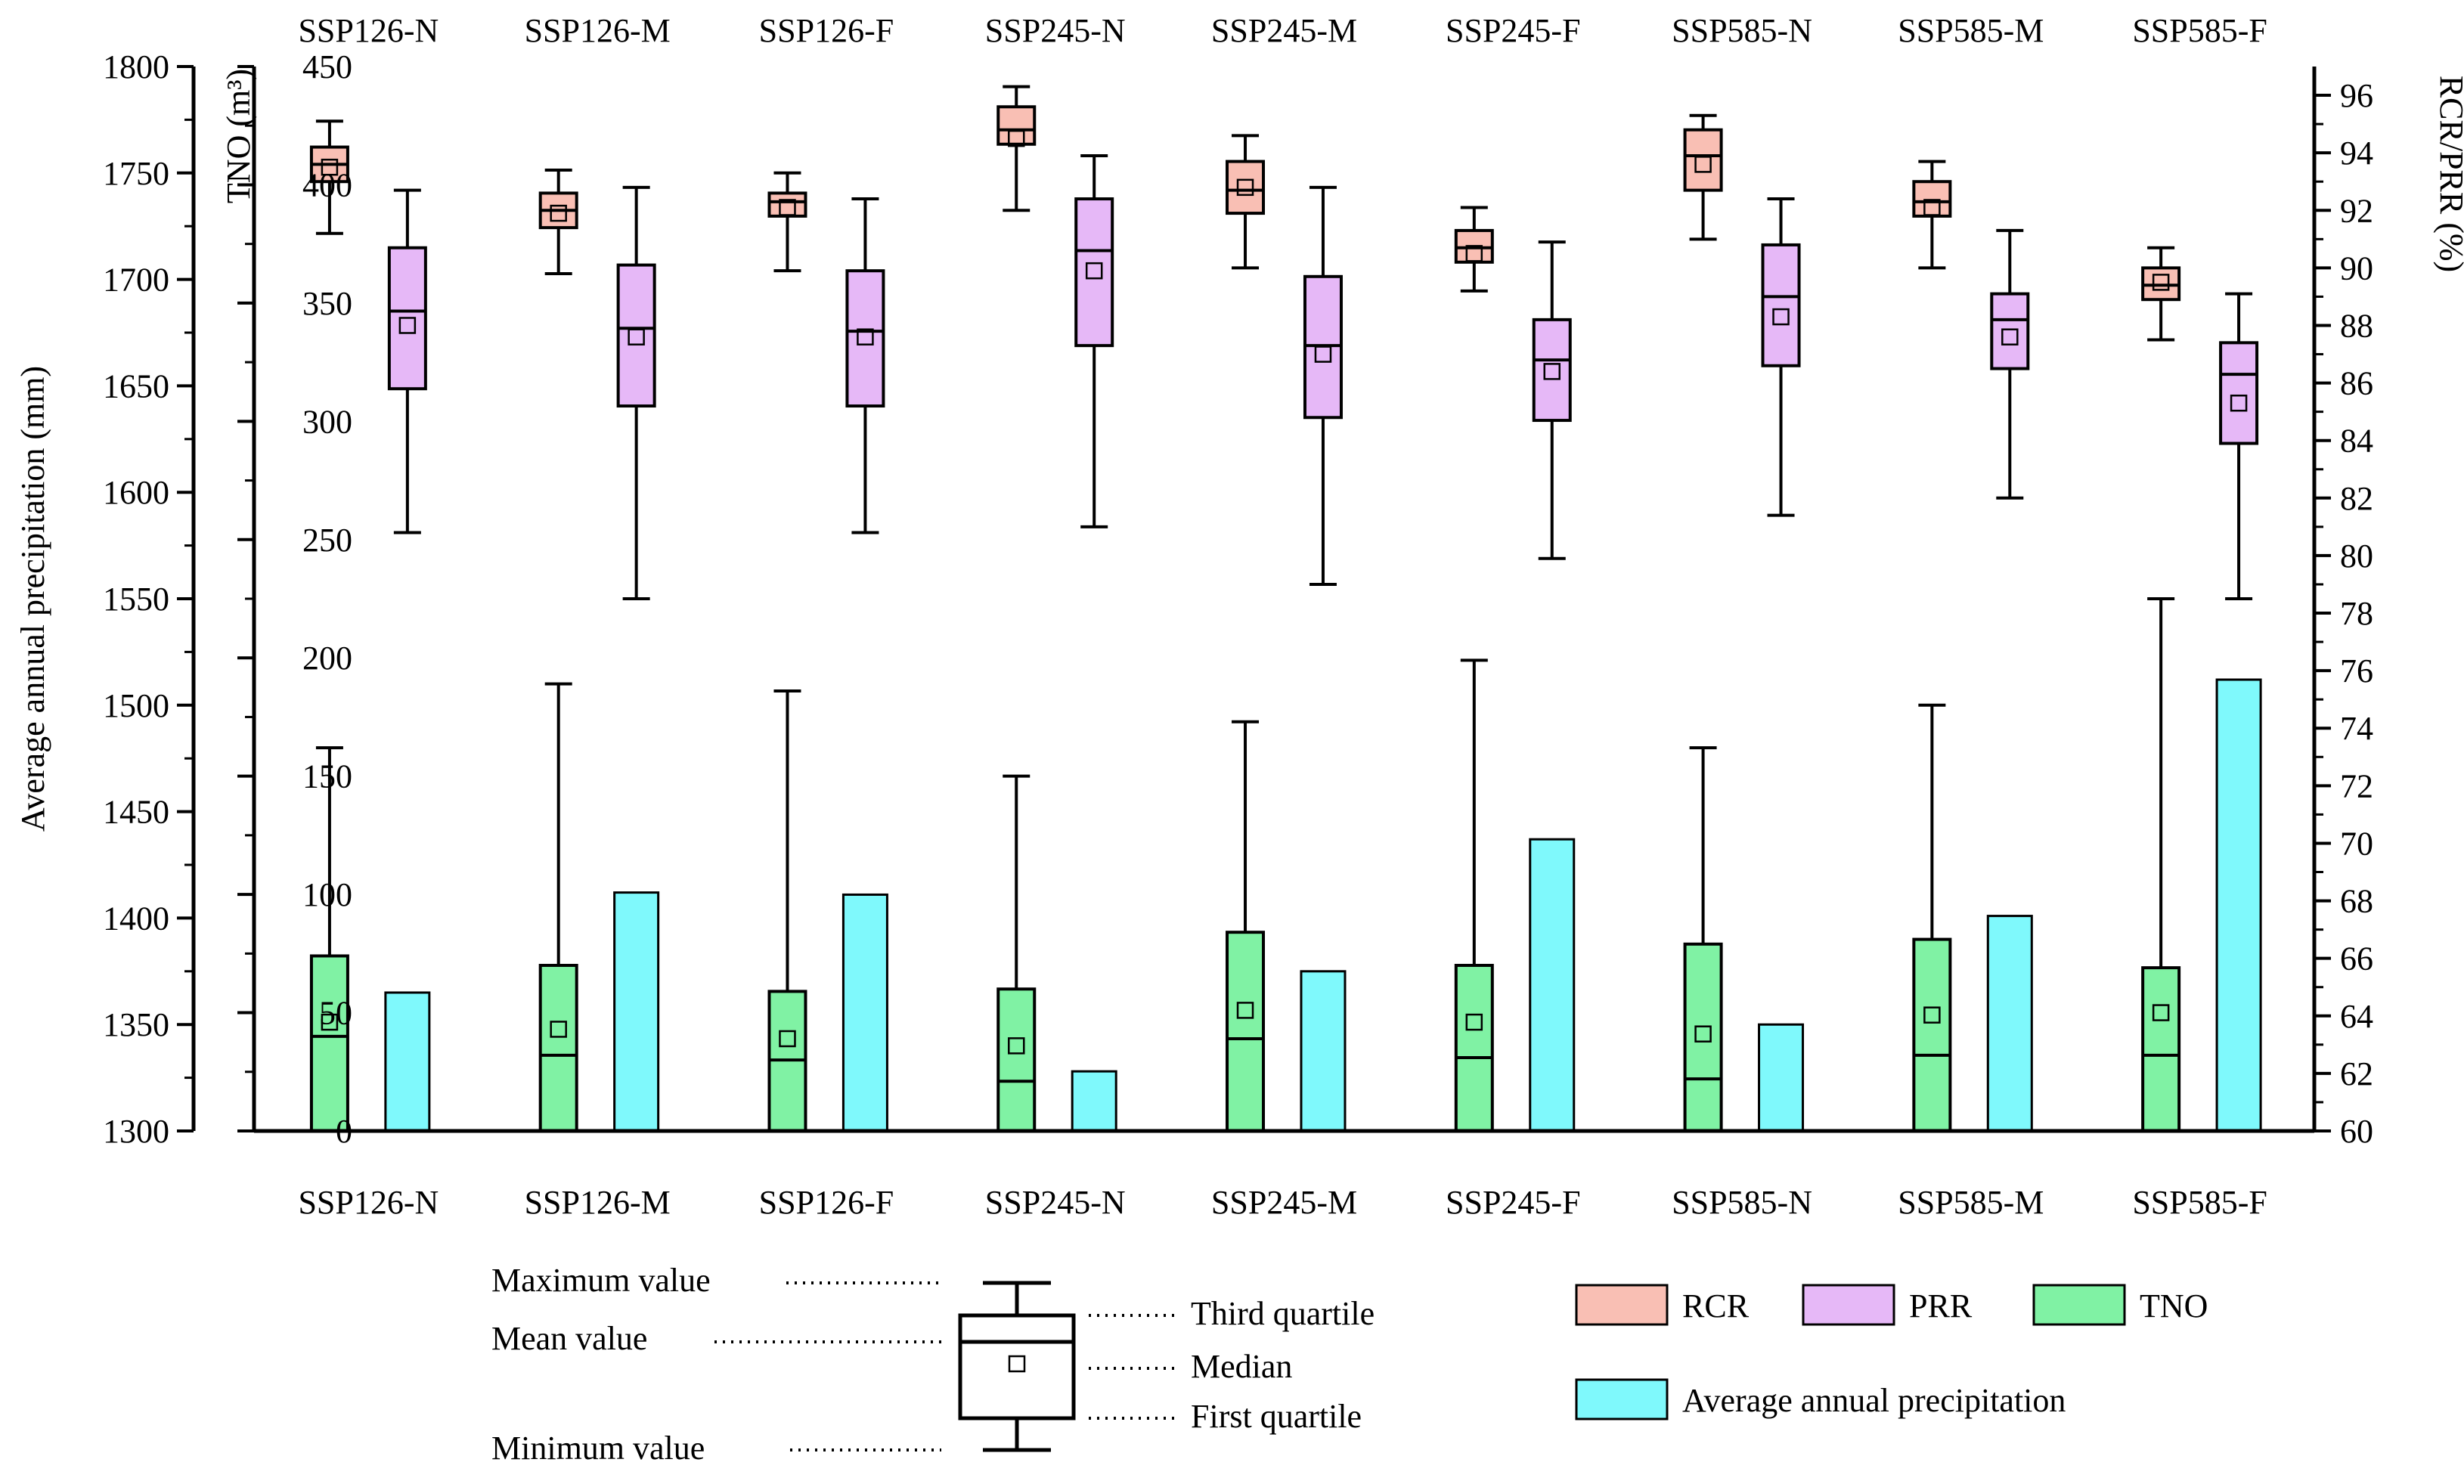 The width and height of the screenshot is (2464, 1484). Describe the element at coordinates (1246, 187) in the screenshot. I see `rcr-box-4-iqr-box` at that location.